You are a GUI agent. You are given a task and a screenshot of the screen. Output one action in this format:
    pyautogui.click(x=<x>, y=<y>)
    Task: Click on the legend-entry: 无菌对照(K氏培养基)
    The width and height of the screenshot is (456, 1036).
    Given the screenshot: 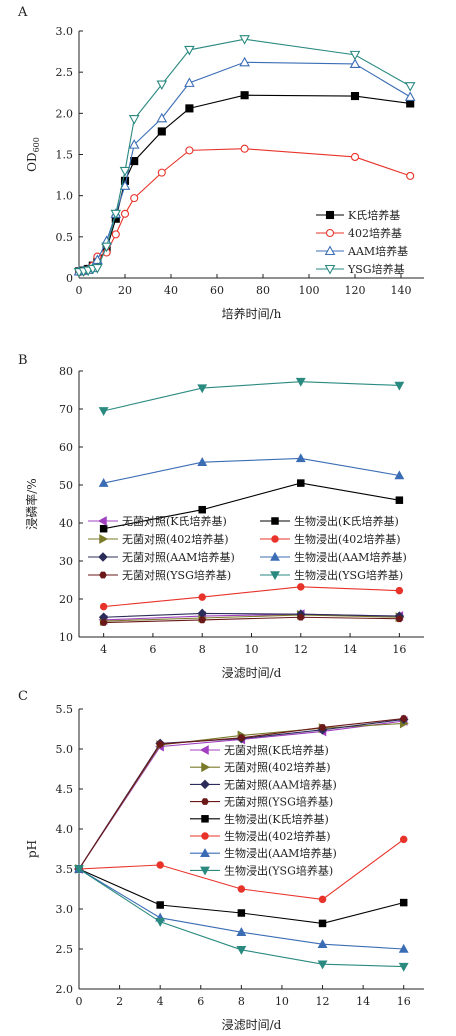 What is the action you would take?
    pyautogui.click(x=157, y=521)
    